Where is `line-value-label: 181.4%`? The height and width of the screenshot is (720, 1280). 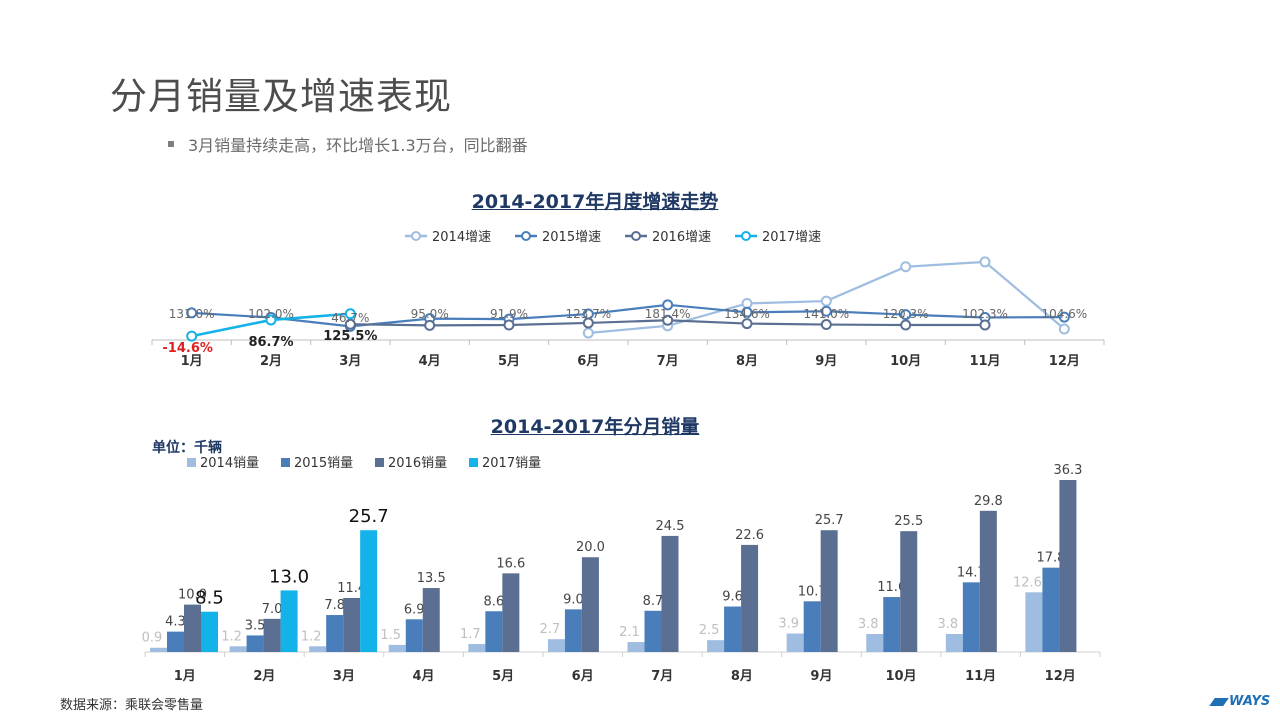 line-value-label: 181.4% is located at coordinates (668, 314).